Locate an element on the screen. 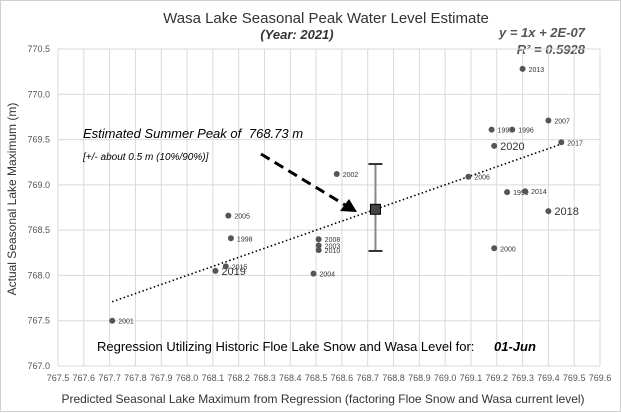  point-label: 1996 is located at coordinates (526, 131).